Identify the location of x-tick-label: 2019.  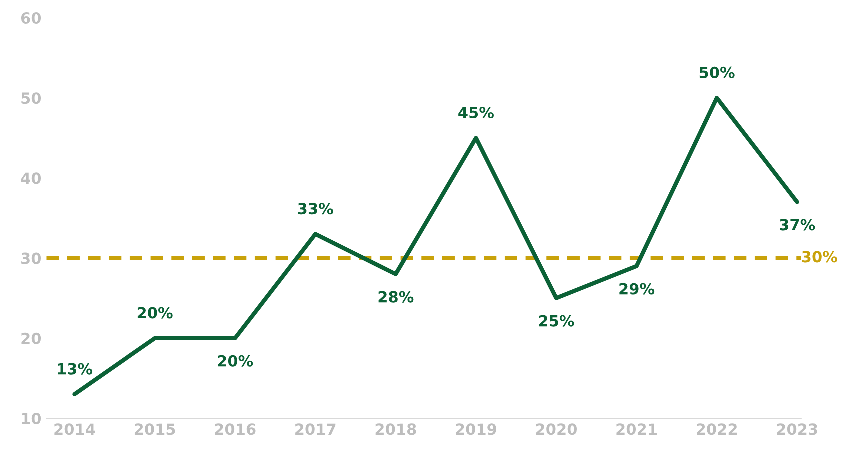
(476, 430).